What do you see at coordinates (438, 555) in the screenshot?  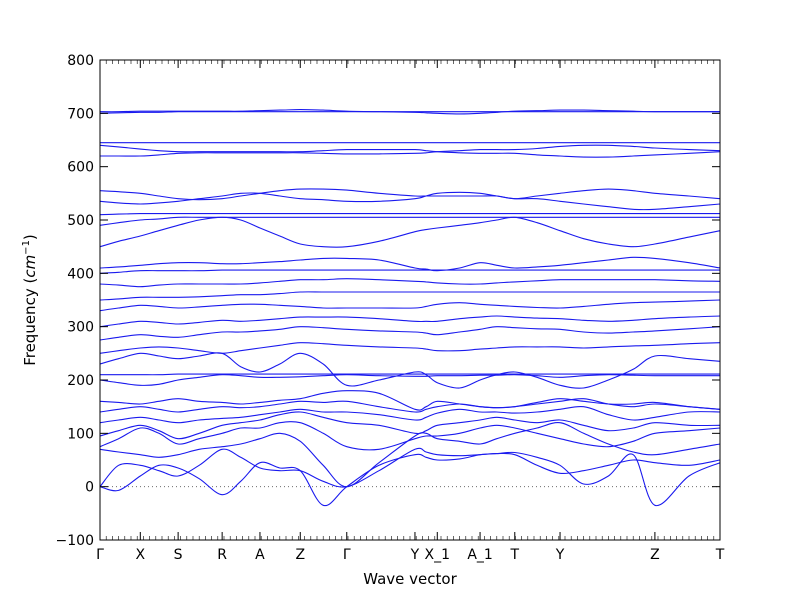 I see `x-tick-label-x1-8: X_1` at bounding box center [438, 555].